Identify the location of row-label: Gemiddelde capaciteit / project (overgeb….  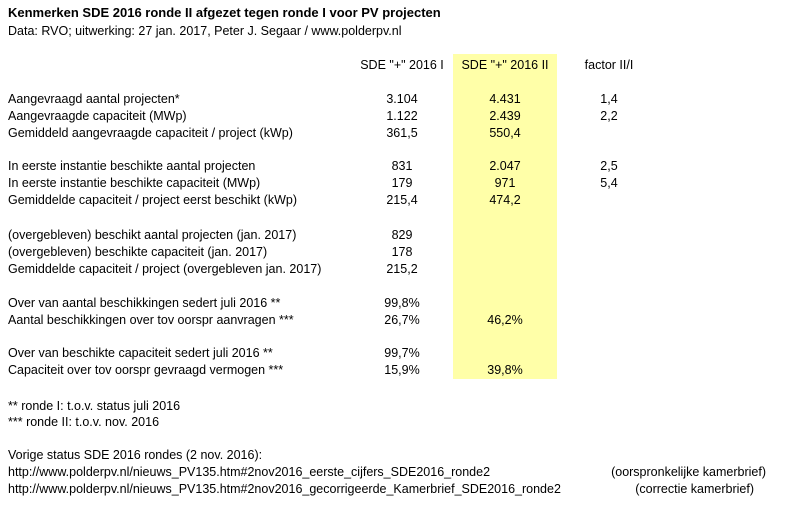
(165, 269).